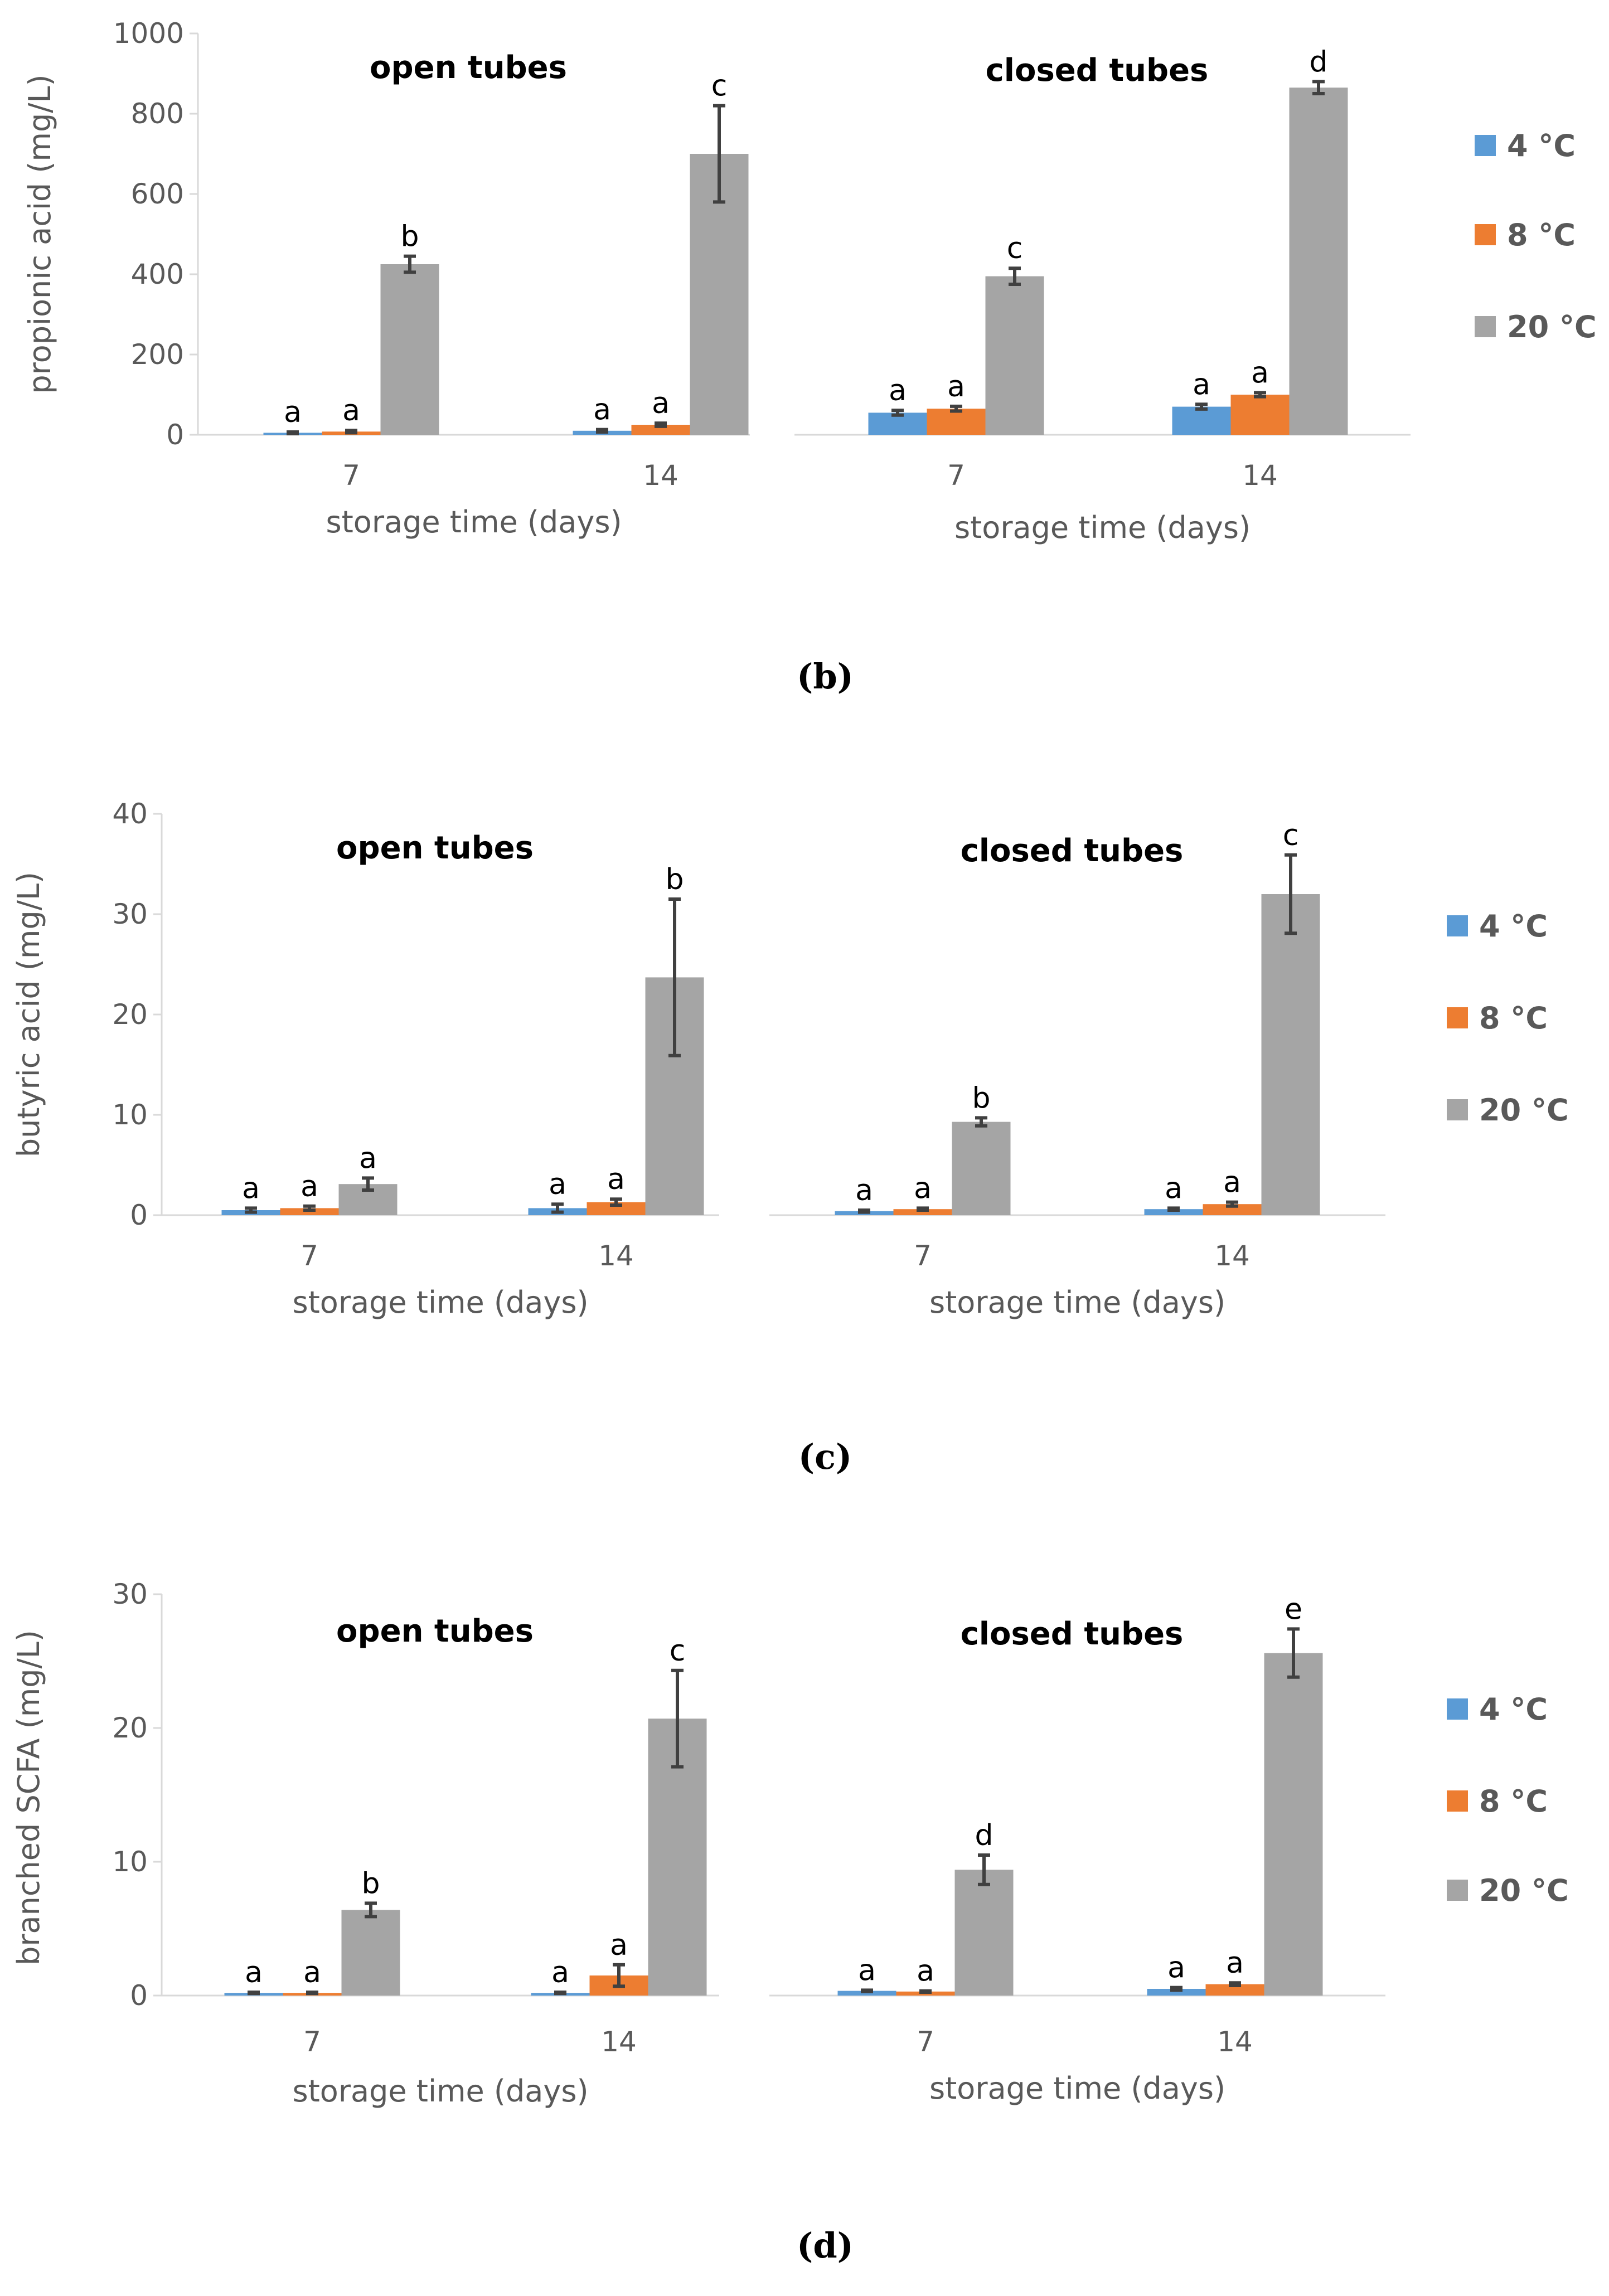  Describe the element at coordinates (28, 1798) in the screenshot. I see `y-axis-title: branched SCFA (mg/L)` at that location.